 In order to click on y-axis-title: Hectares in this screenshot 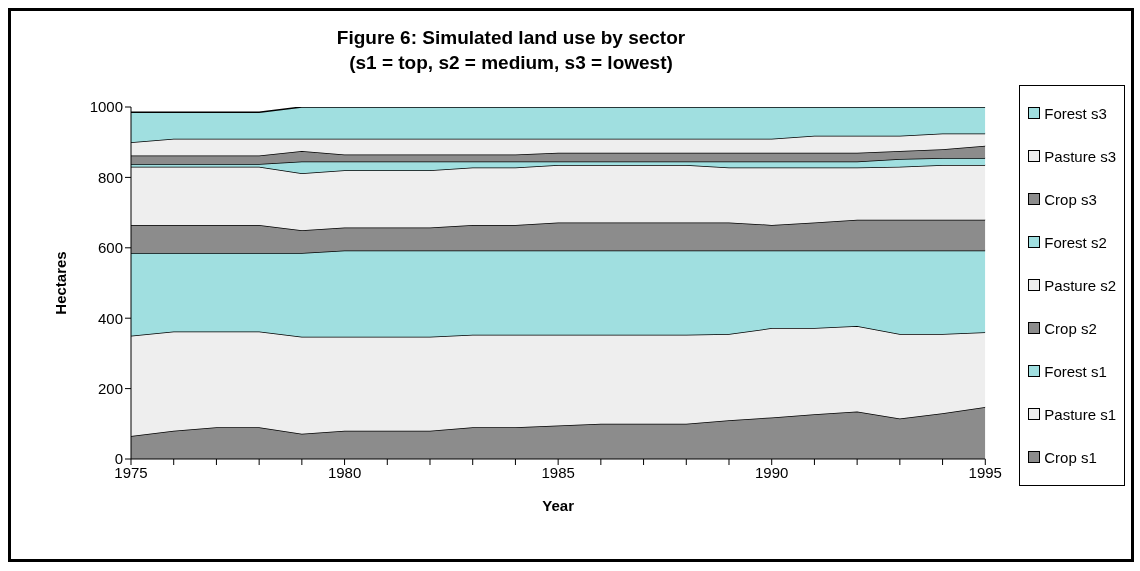, I will do `click(61, 283)`.